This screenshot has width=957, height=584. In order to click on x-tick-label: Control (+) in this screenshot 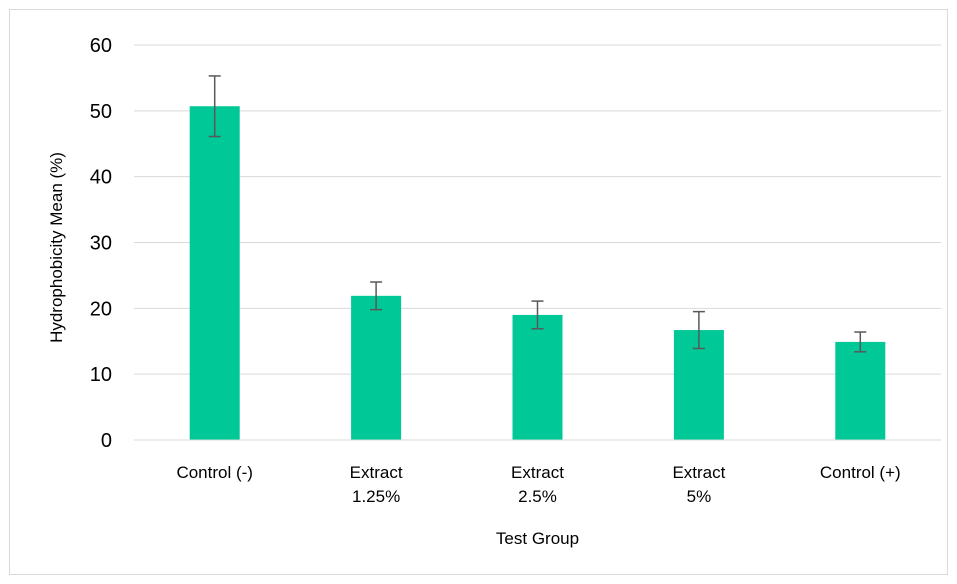, I will do `click(860, 472)`.